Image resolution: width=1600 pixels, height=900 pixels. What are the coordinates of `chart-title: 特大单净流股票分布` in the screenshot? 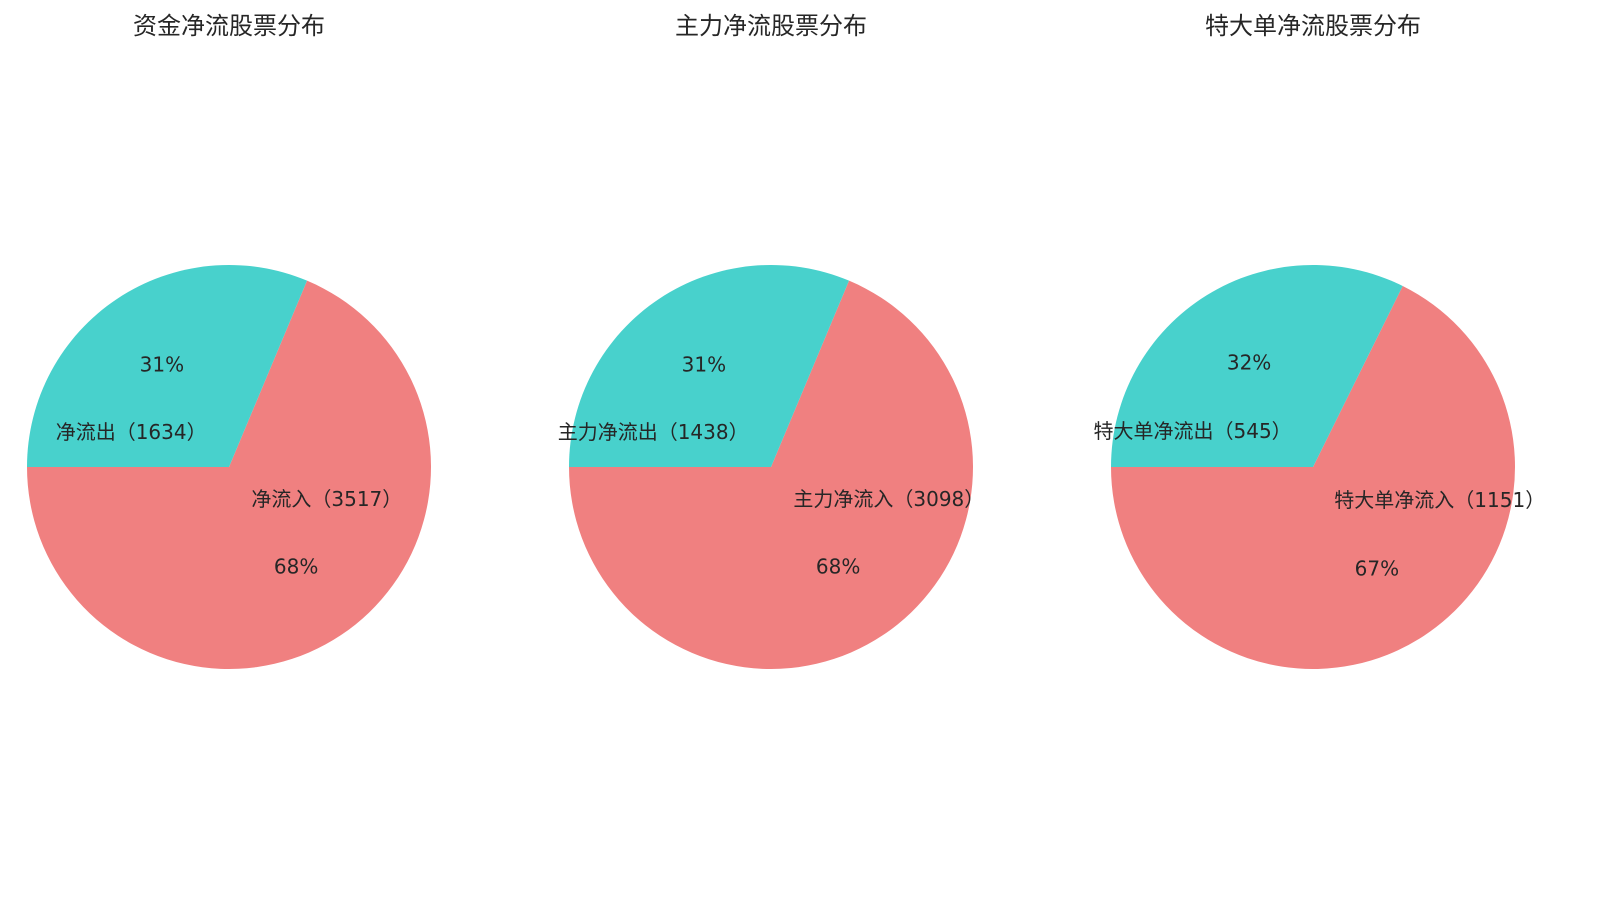 It's located at (1313, 26).